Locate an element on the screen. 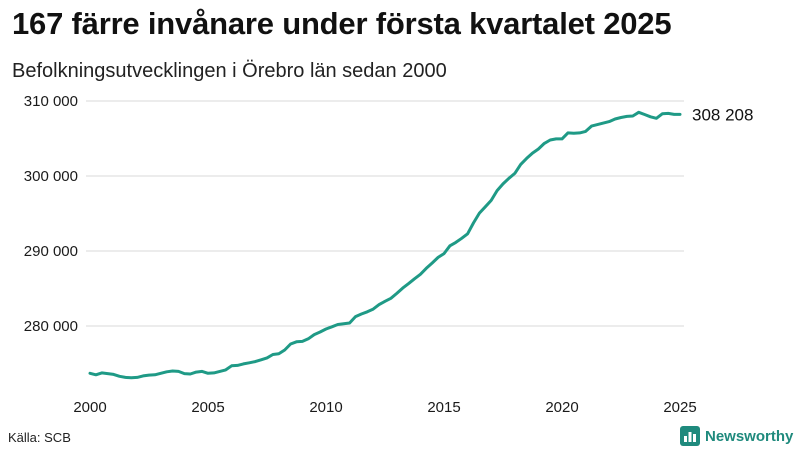  x-tick-label: 2025 is located at coordinates (679, 407).